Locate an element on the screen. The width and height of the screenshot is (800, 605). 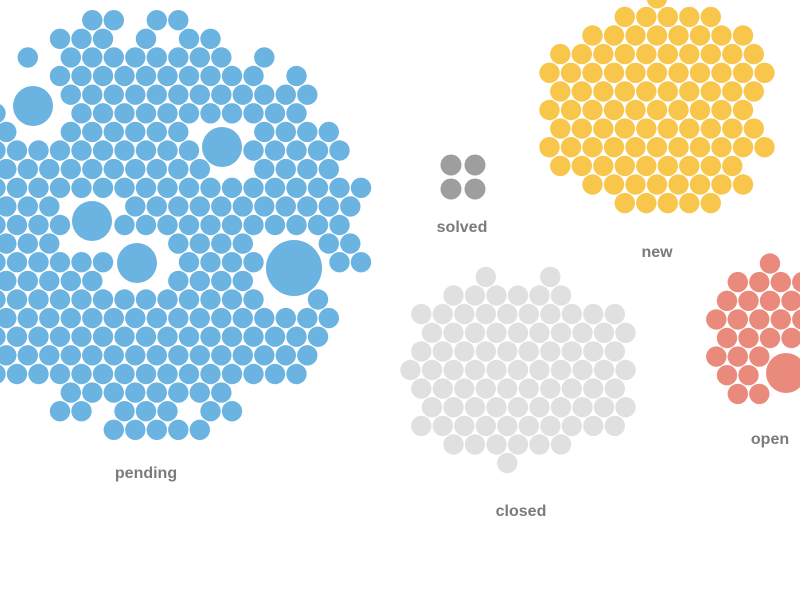
cluster-closed is located at coordinates (518, 370).